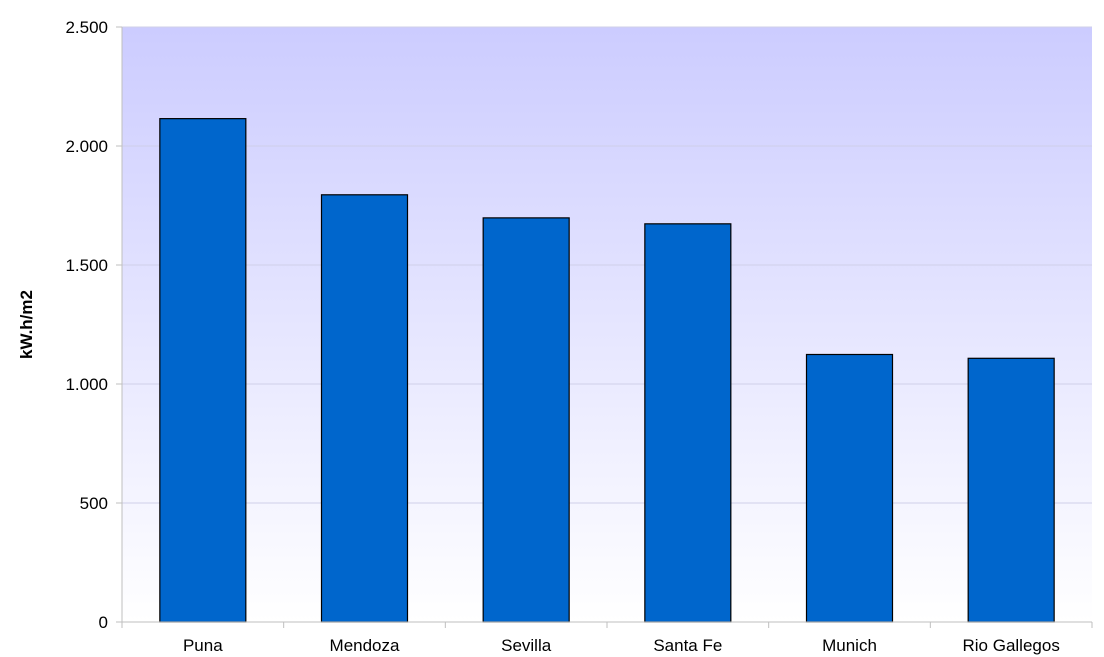 The image size is (1104, 657). What do you see at coordinates (526, 420) in the screenshot?
I see `bar-sevilla` at bounding box center [526, 420].